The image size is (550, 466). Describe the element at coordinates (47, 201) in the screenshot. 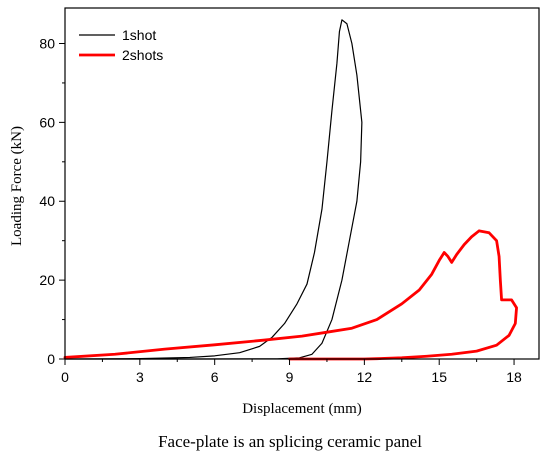

I see `y-tick-label: 40` at that location.